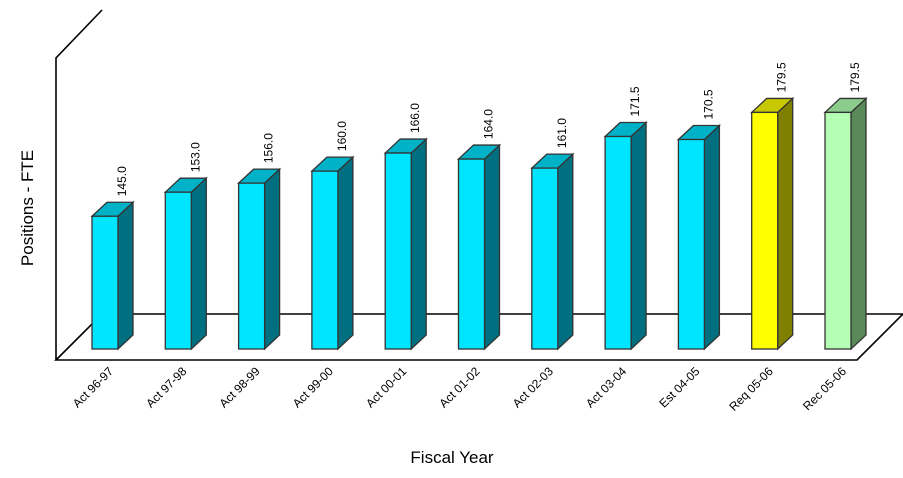 This screenshot has height=478, width=903. What do you see at coordinates (195, 157) in the screenshot?
I see `data-label: 153.0` at bounding box center [195, 157].